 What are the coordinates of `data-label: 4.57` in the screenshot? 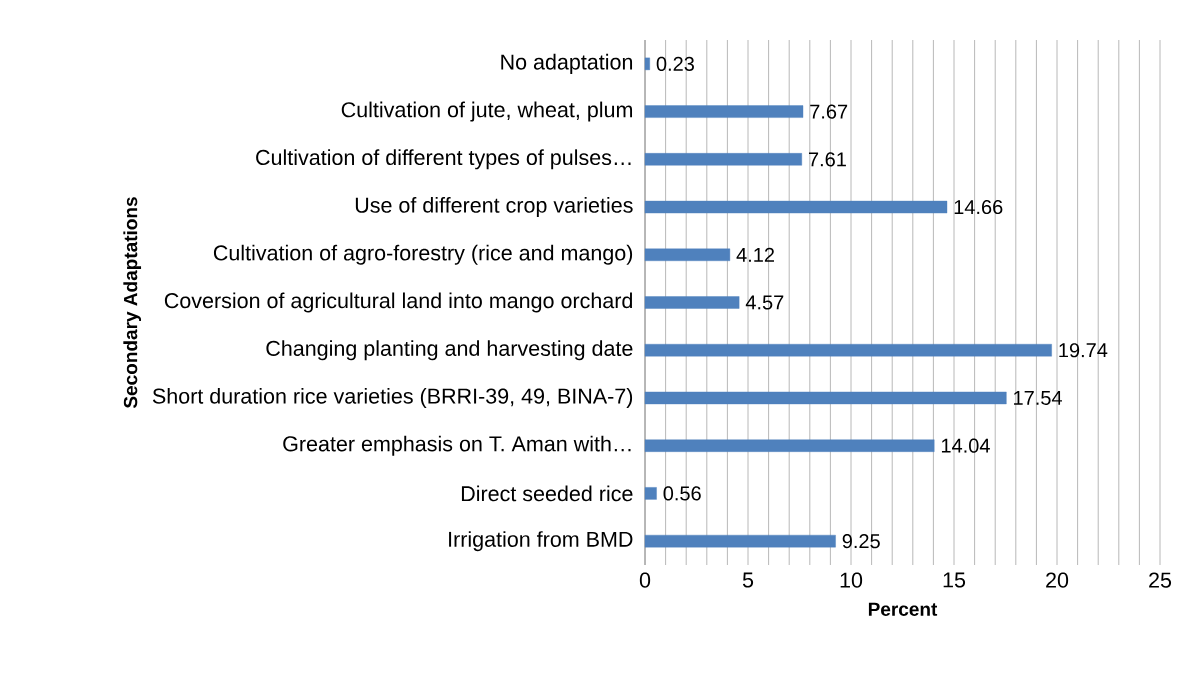 It's located at (764, 302).